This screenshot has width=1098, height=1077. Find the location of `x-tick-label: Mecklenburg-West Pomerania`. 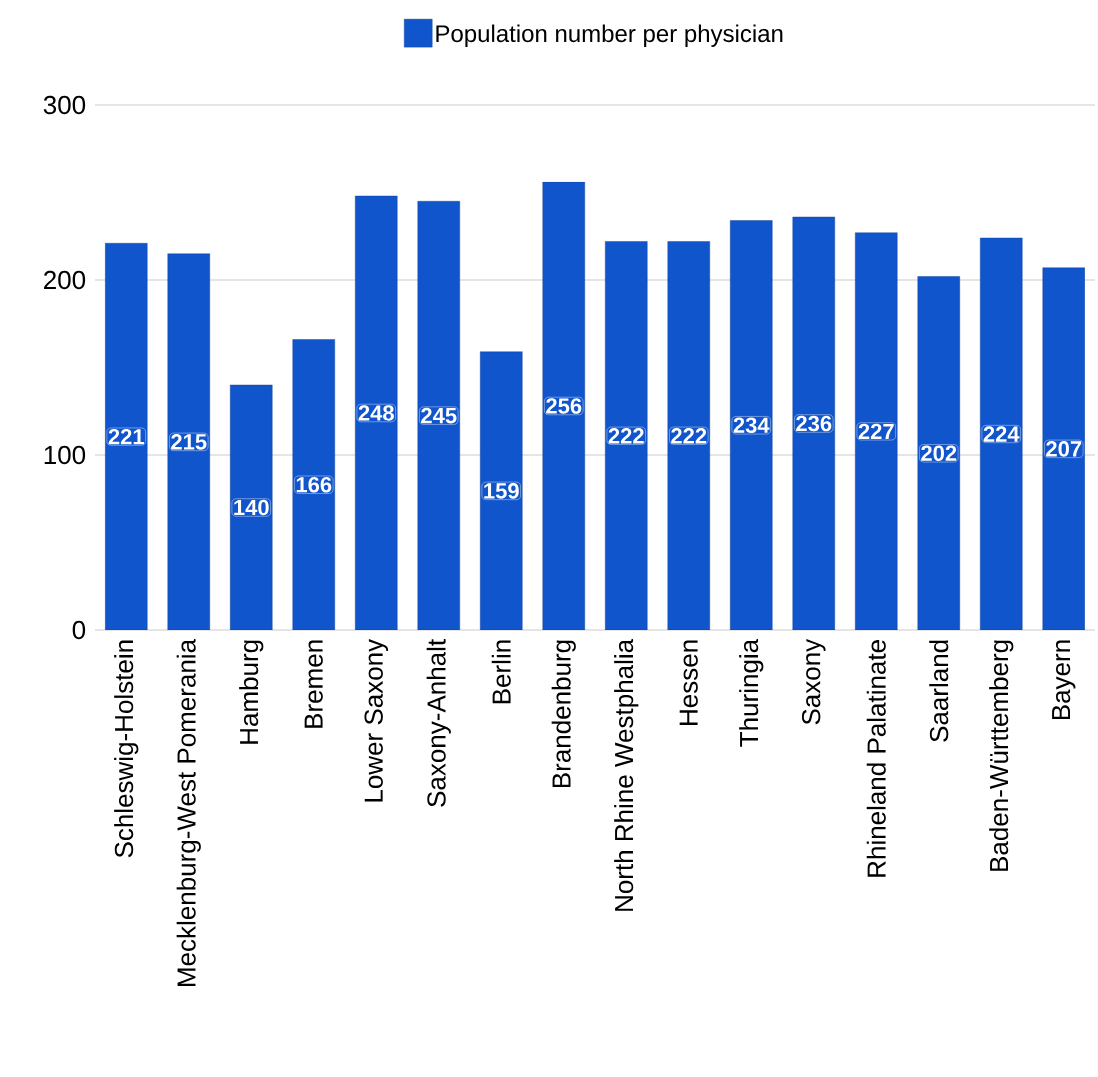

x-tick-label: Mecklenburg-West Pomerania is located at coordinates (188, 812).